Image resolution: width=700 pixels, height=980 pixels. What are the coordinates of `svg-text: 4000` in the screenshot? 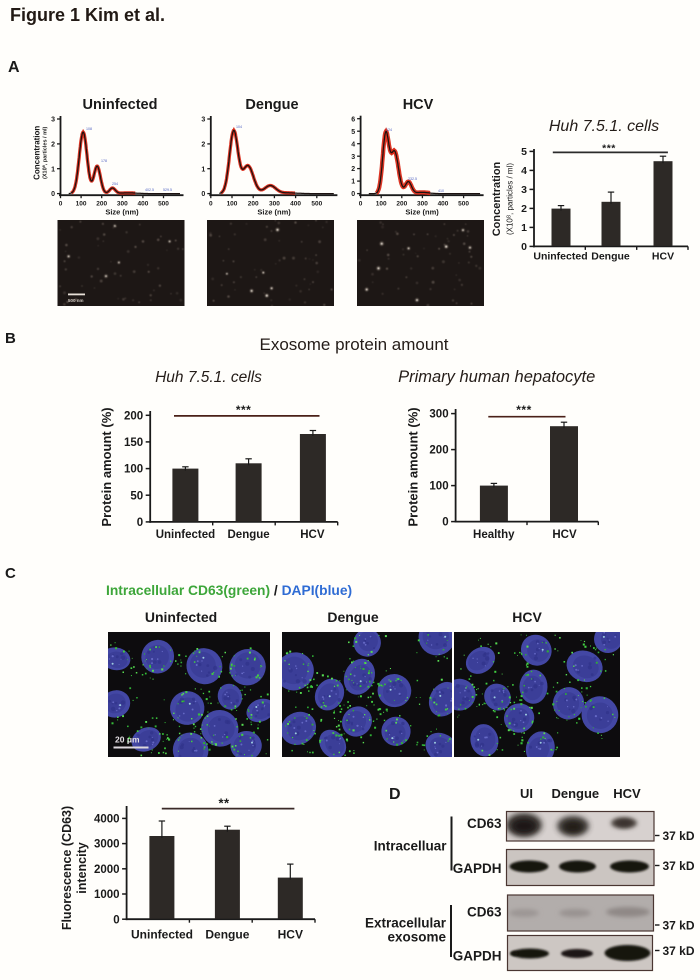 It's located at (107, 820).